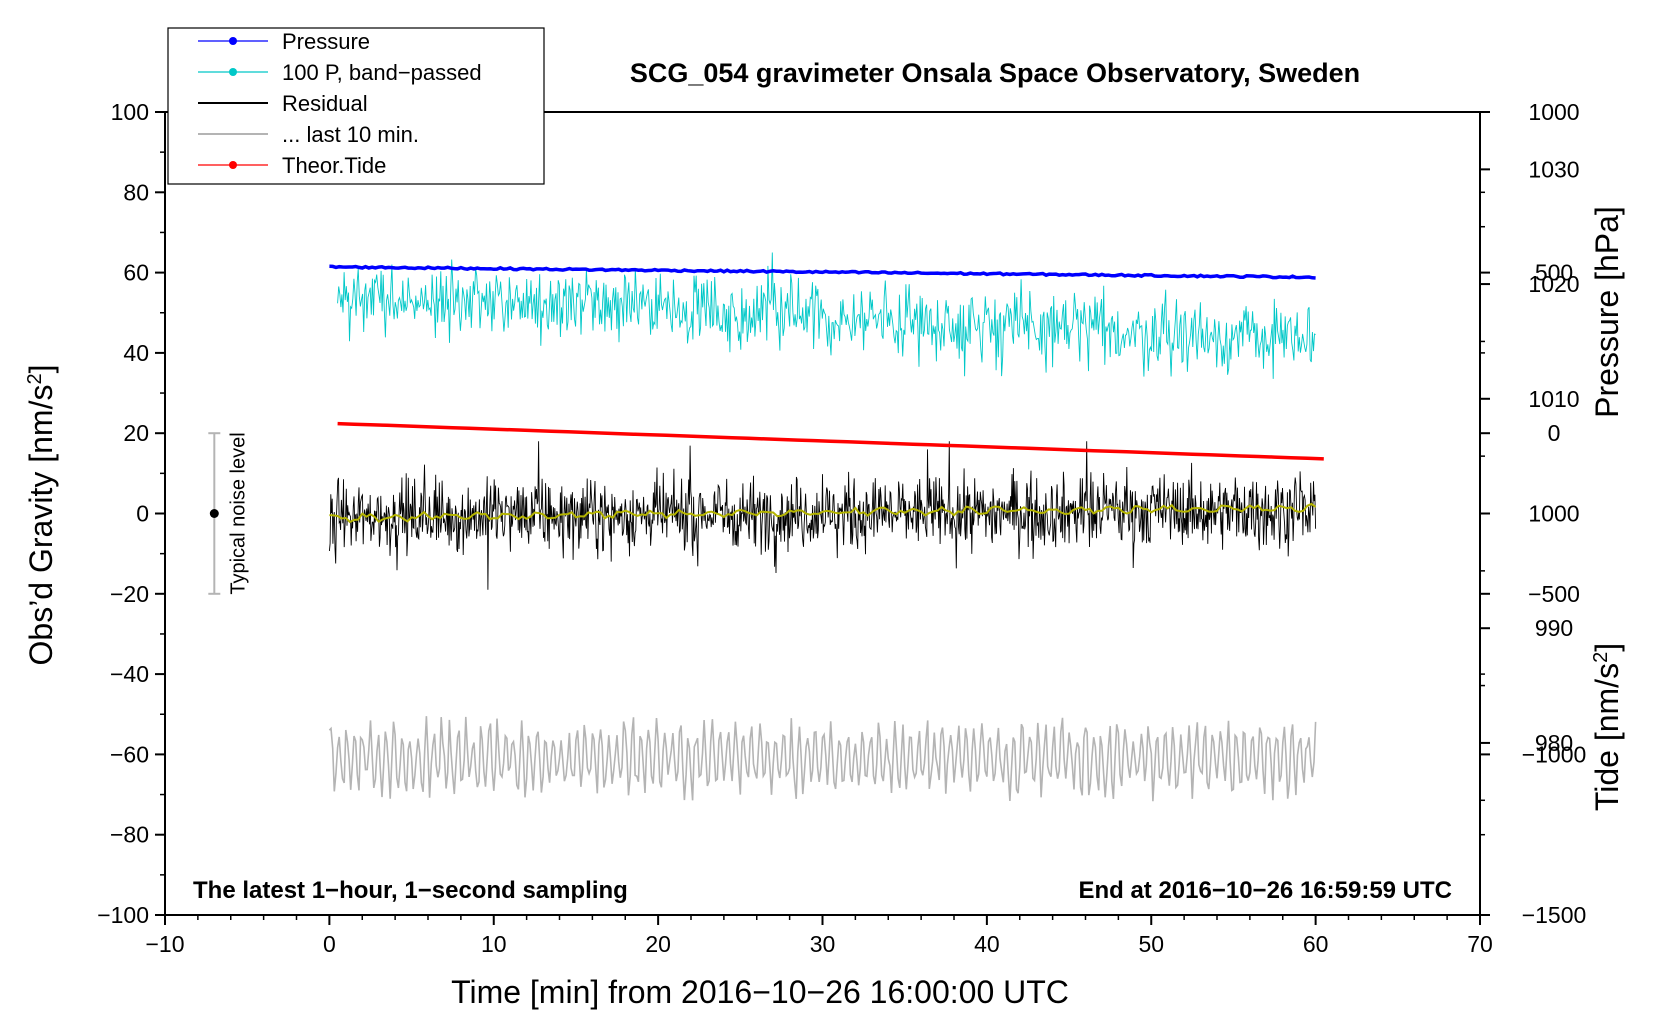 The image size is (1660, 1020). Describe the element at coordinates (826, 315) in the screenshot. I see `series-band-passed-pressure` at that location.